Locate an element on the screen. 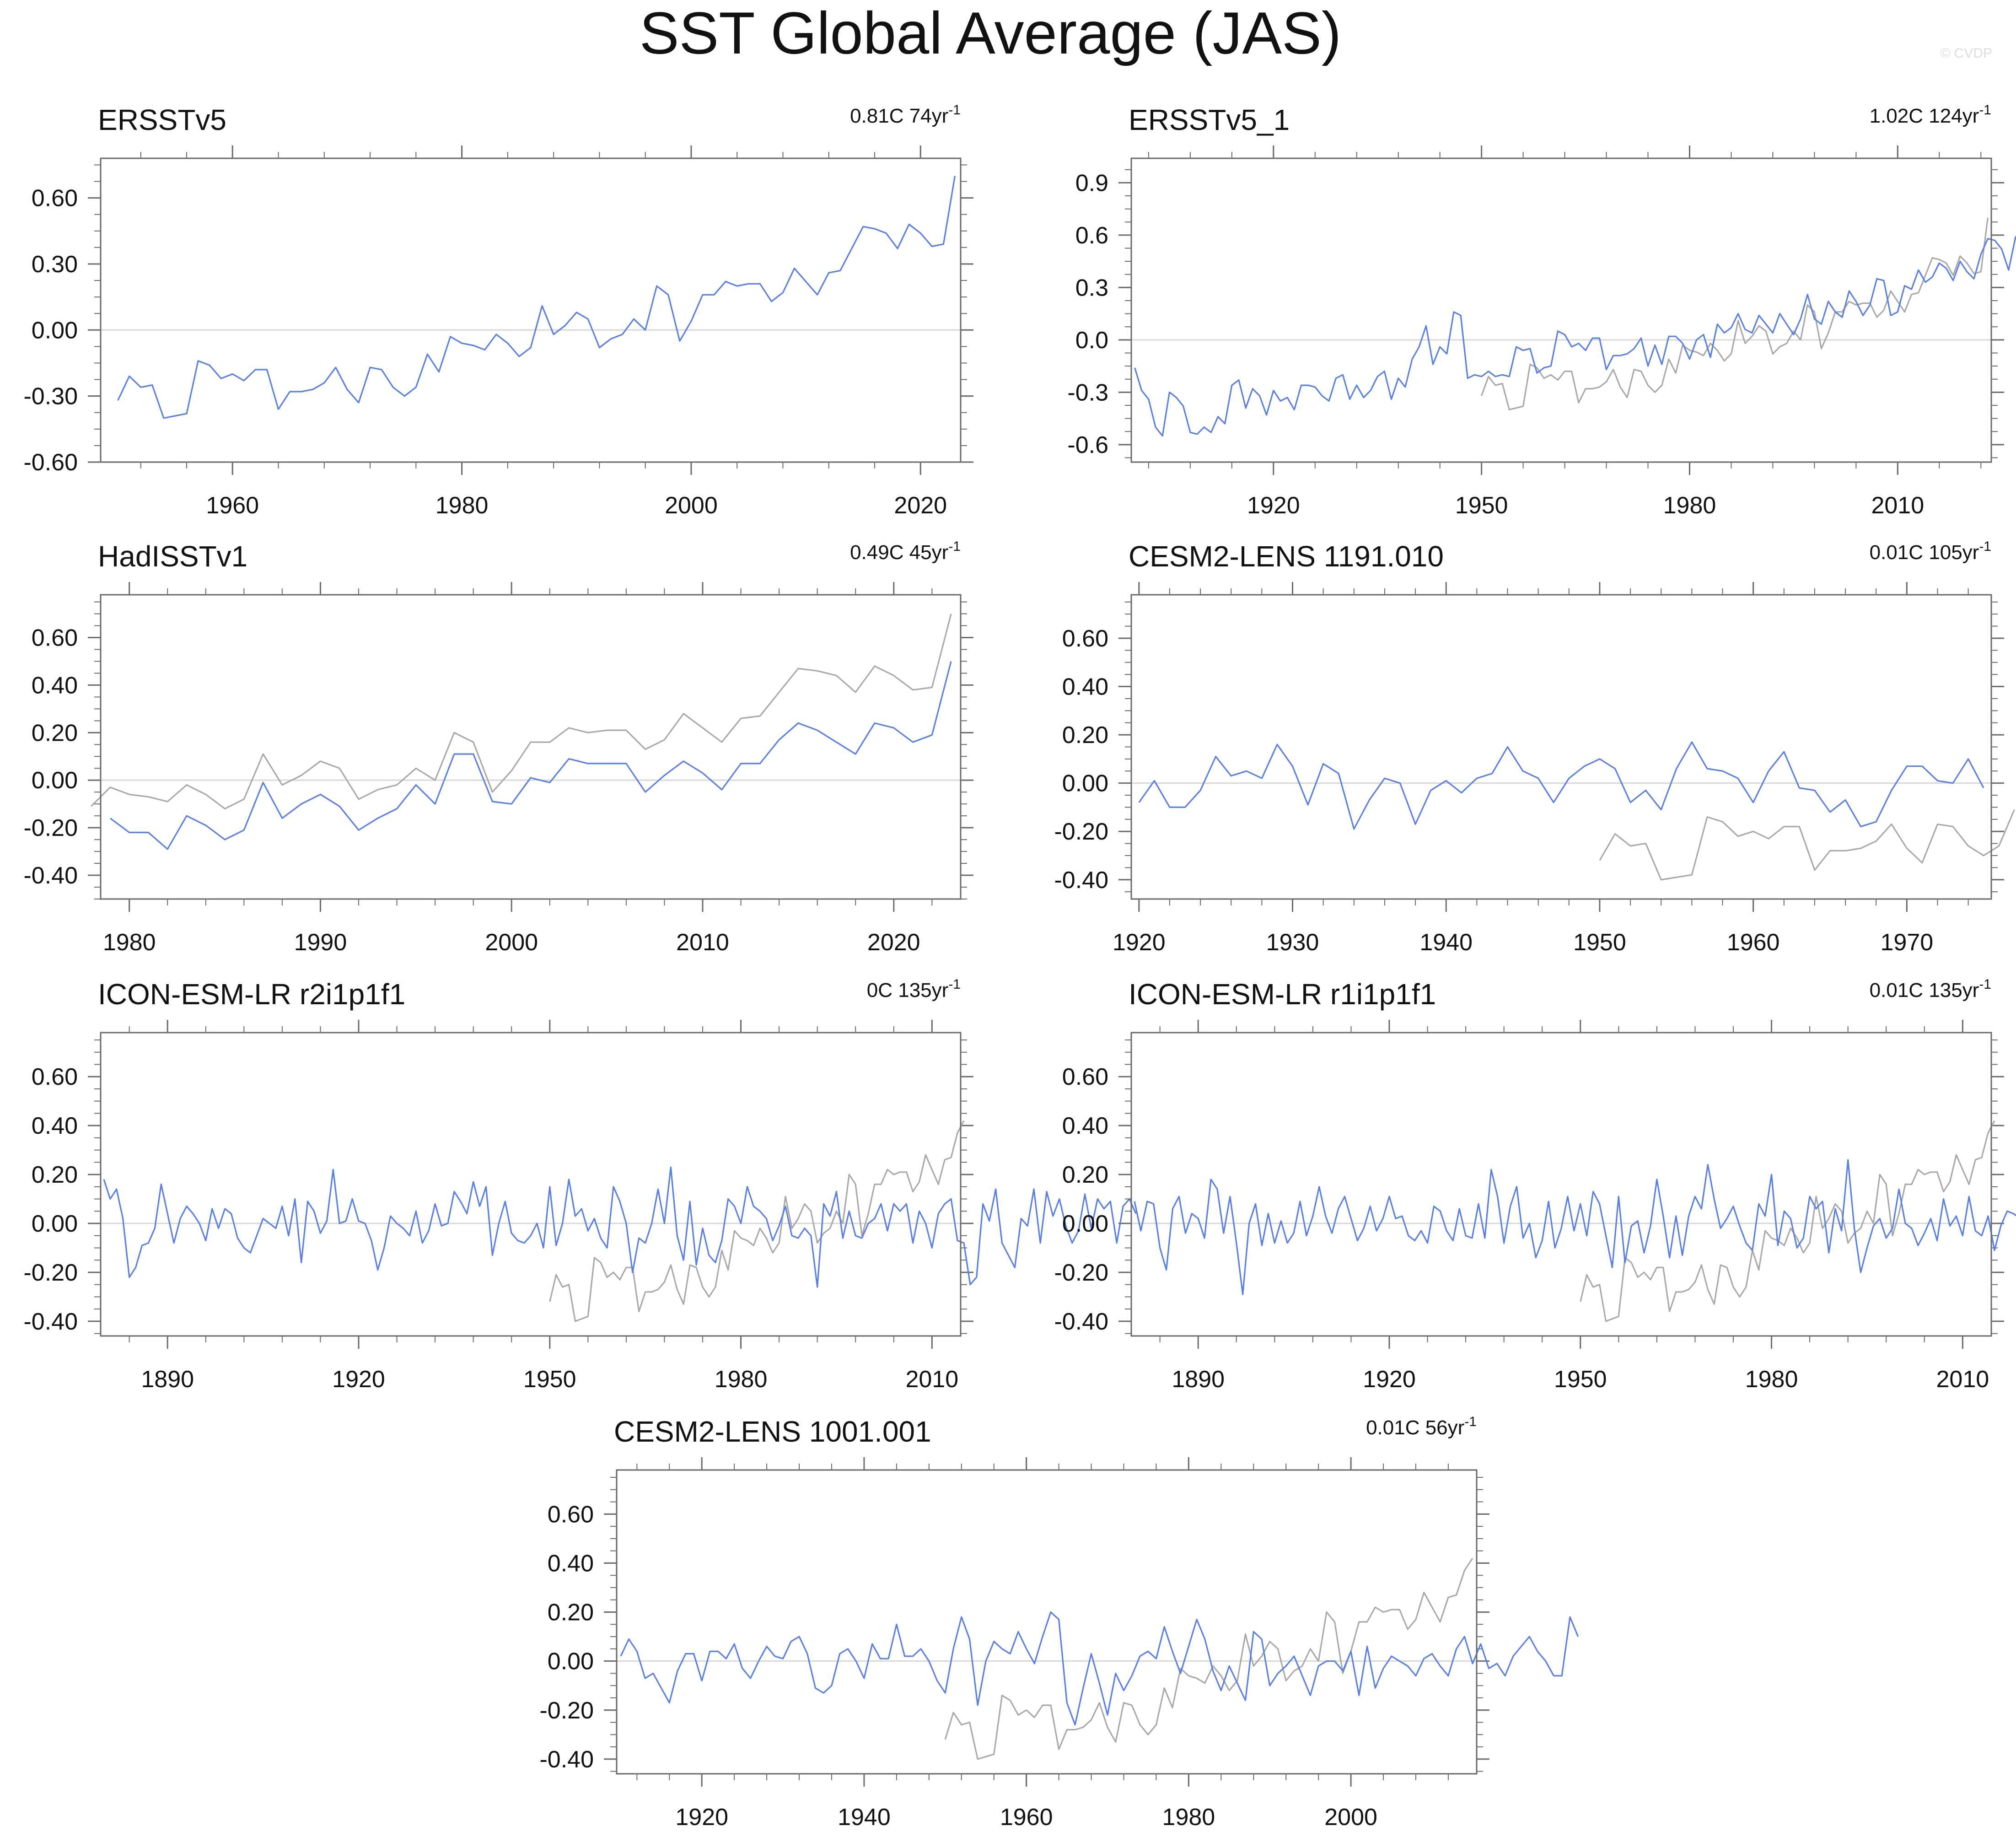 The width and height of the screenshot is (2016, 1847). panel-title: ERSSTv5_1 is located at coordinates (1209, 119).